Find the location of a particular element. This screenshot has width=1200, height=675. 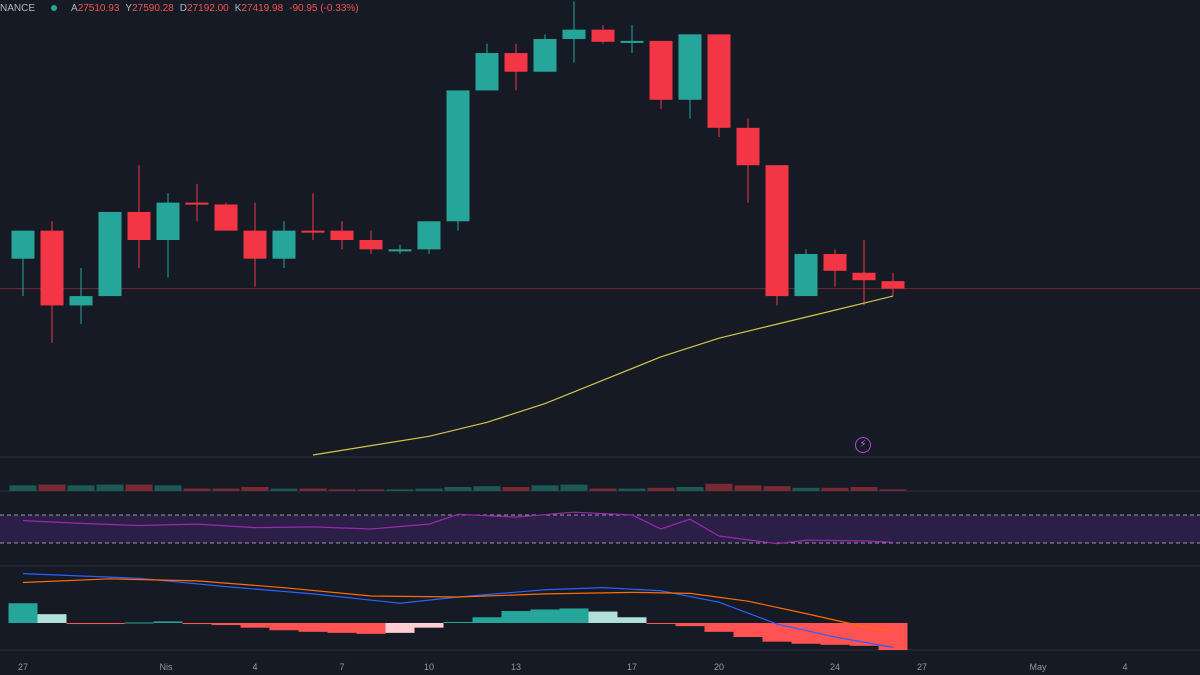

rsi-band is located at coordinates (600, 529).